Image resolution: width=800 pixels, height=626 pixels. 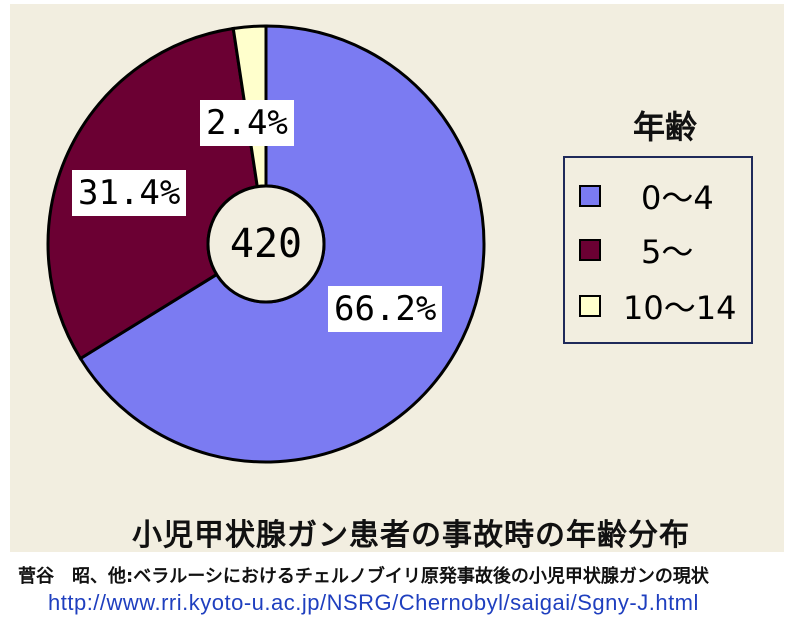 I want to click on center-total-label: 420, so click(x=266, y=244).